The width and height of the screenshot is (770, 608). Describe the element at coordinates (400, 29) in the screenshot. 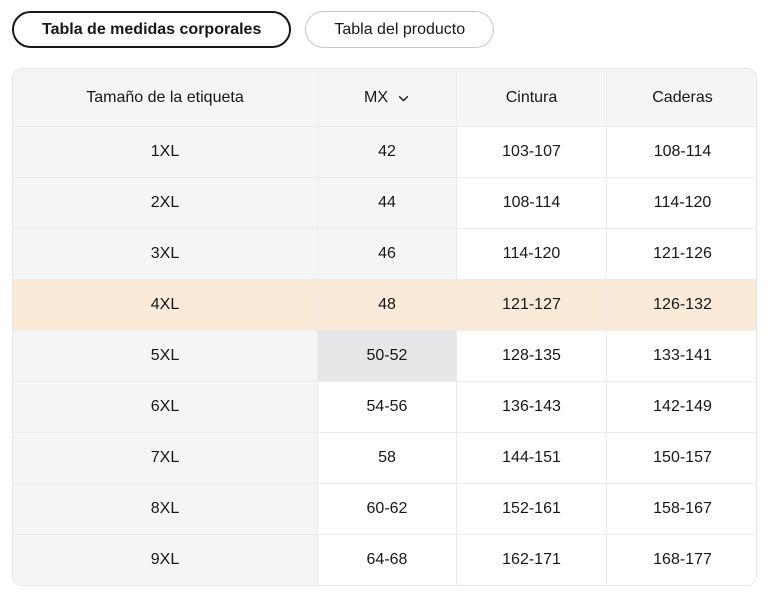

I see `tab-product-measurements: Tabla del producto` at that location.